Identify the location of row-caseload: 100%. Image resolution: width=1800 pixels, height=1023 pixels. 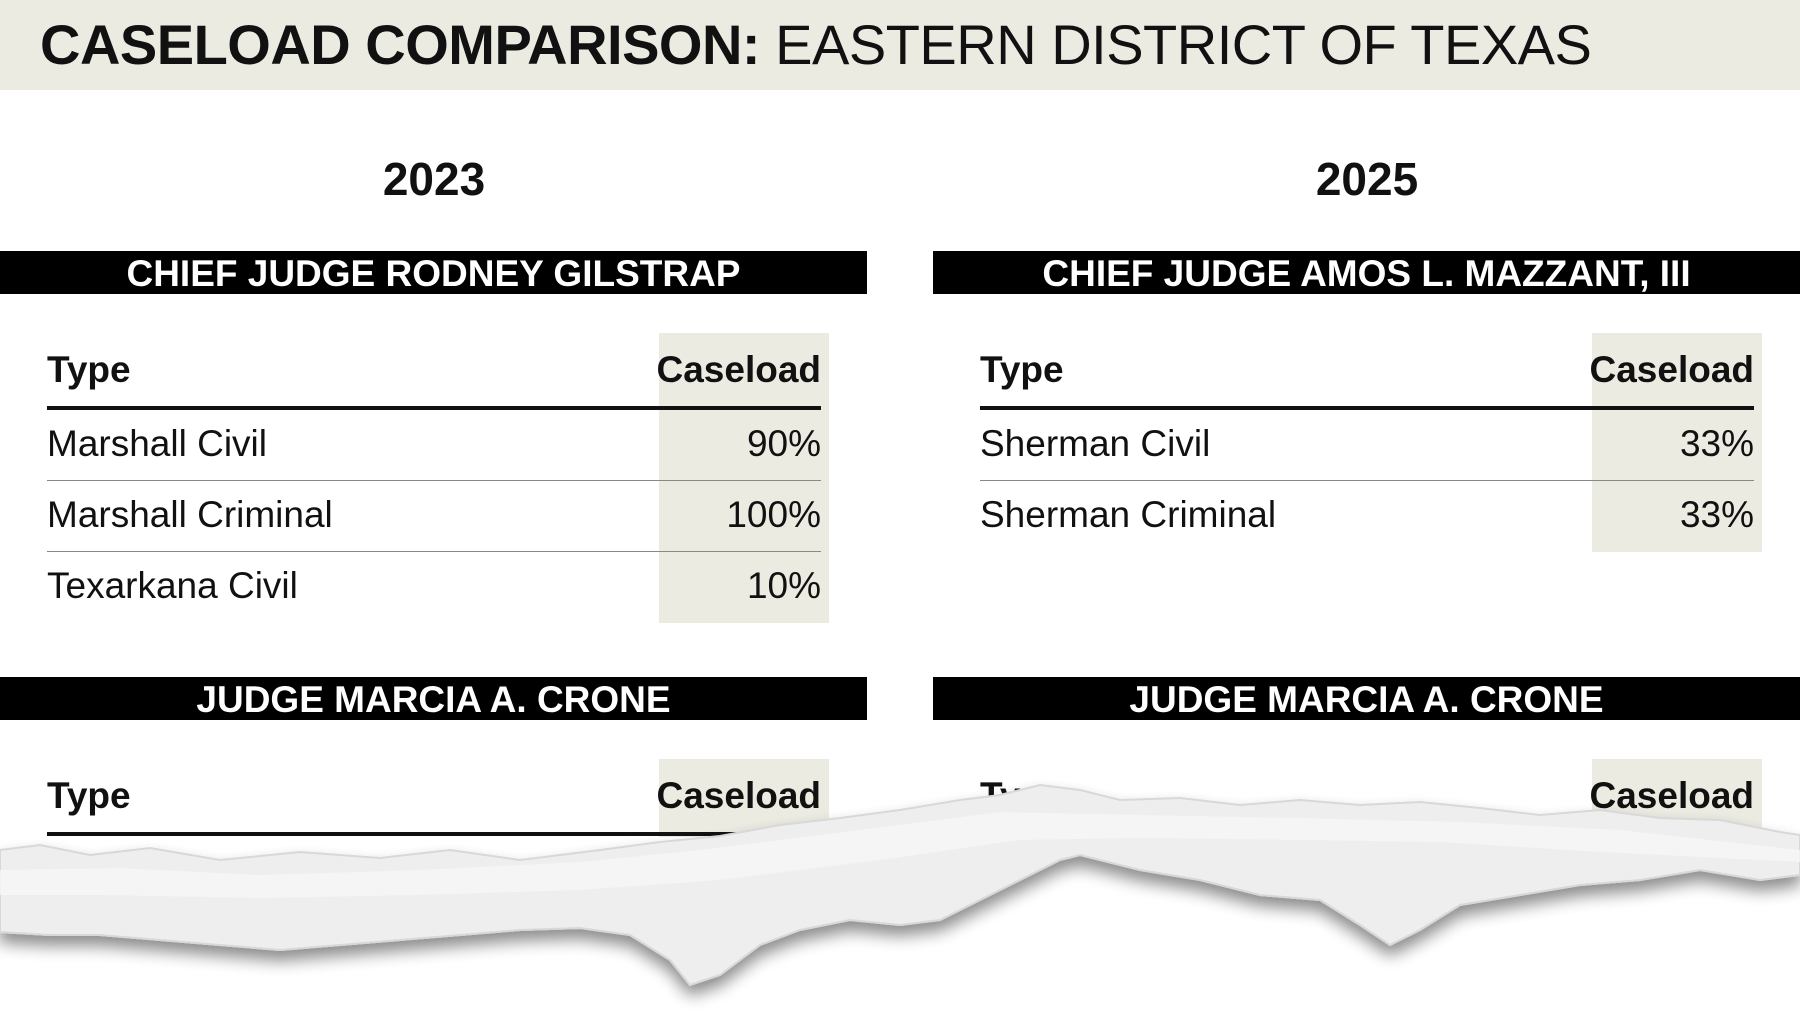
(773, 514).